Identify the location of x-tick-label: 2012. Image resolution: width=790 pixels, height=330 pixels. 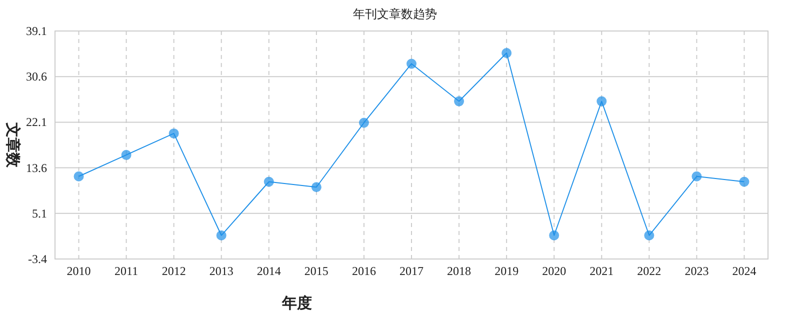
(174, 271).